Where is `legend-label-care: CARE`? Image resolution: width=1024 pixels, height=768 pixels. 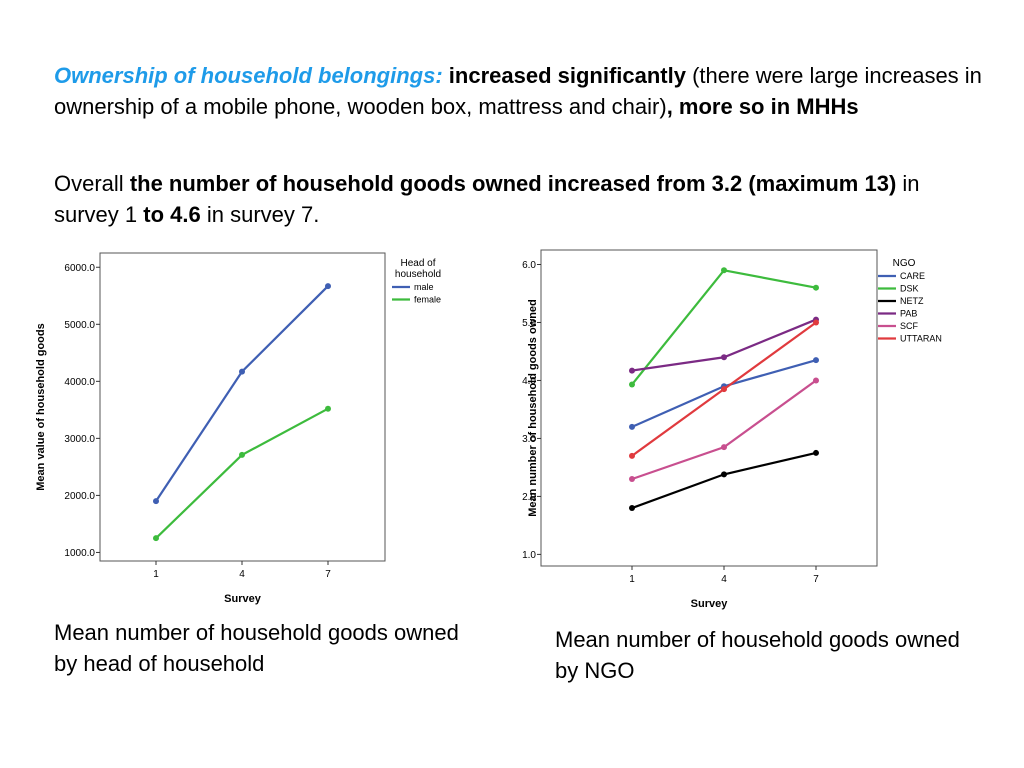
legend-label-care: CARE is located at coordinates (912, 276).